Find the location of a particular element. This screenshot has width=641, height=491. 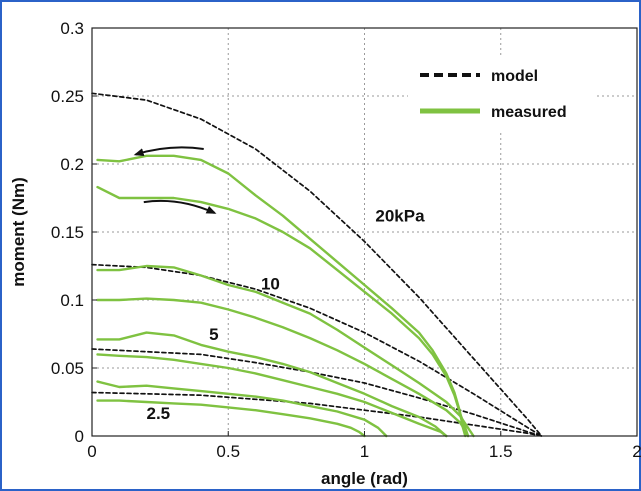

x-tick-label: 1.5 is located at coordinates (501, 451).